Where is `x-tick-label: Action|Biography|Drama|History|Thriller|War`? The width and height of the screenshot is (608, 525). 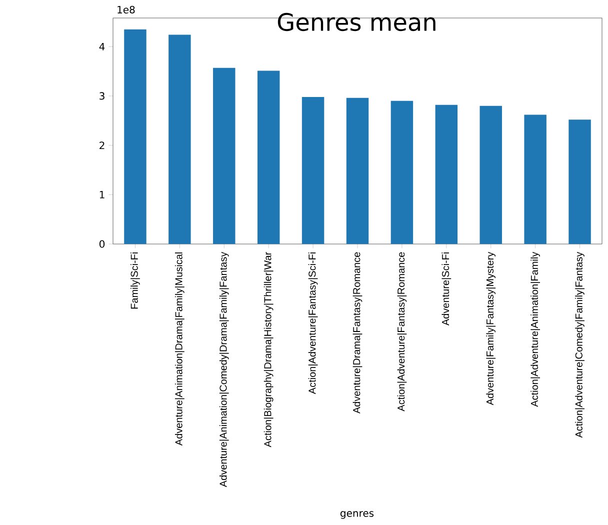
x-tick-label: Action|Biography|Drama|History|Thriller|War is located at coordinates (269, 350).